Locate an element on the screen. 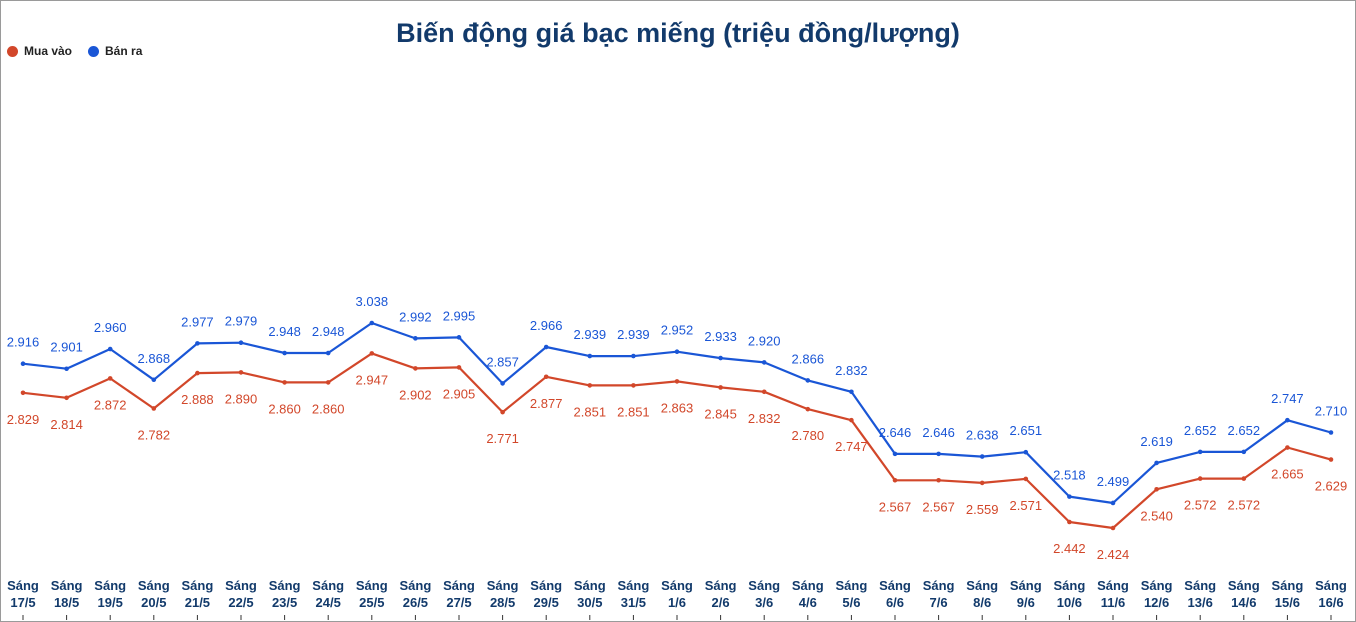  data-label-mua-vao: 2.872 is located at coordinates (110, 404).